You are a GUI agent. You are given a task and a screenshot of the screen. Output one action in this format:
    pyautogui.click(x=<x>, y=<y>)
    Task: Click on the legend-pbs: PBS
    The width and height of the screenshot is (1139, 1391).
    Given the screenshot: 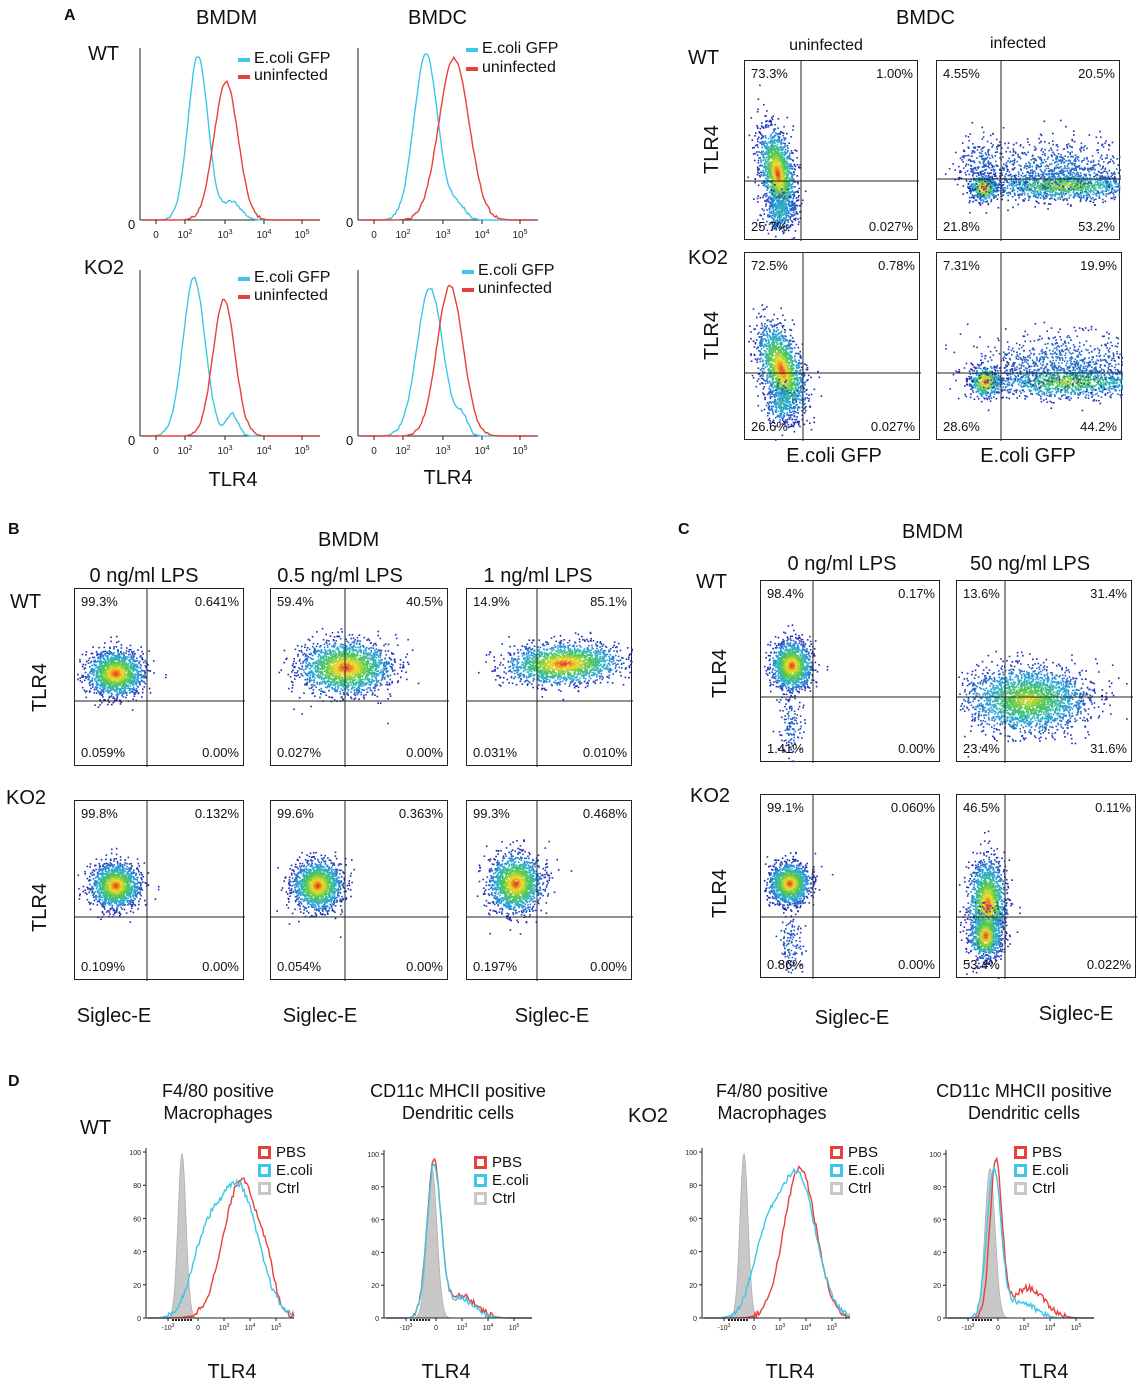 What is the action you would take?
    pyautogui.click(x=863, y=1152)
    